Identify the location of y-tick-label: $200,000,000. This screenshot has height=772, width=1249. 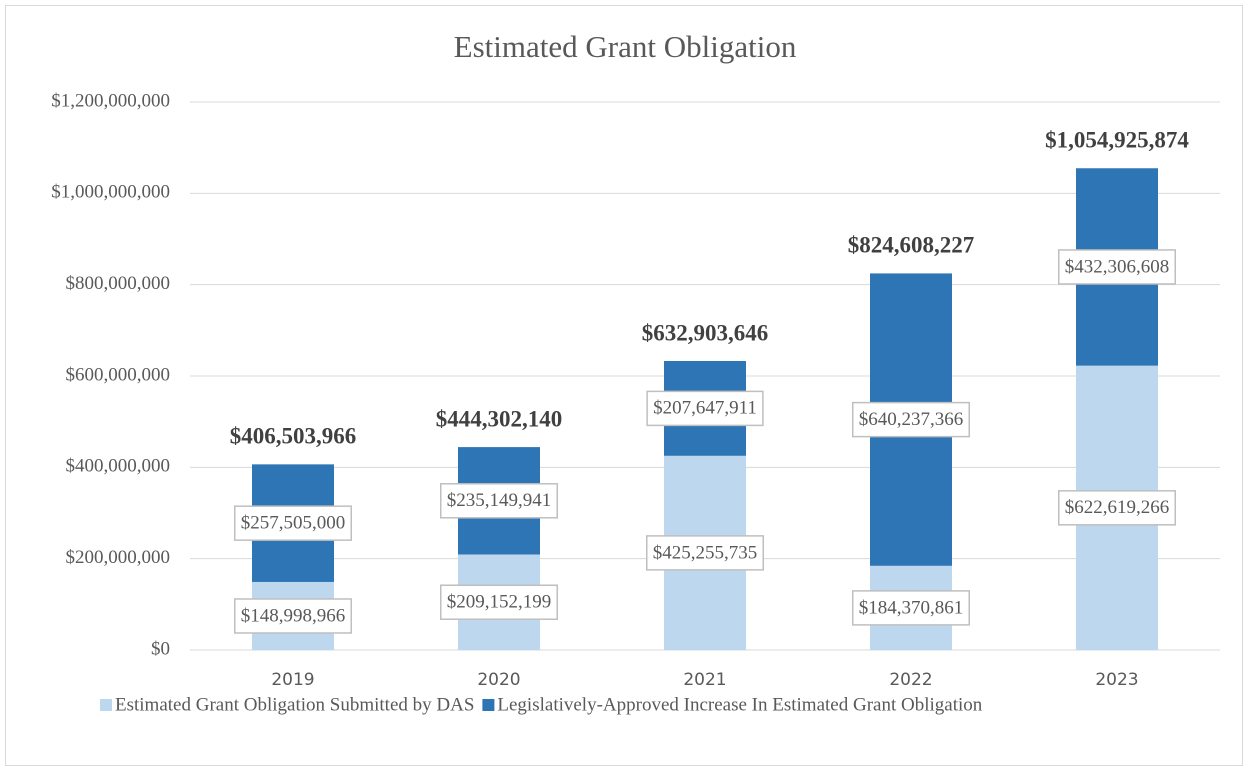
(118, 557).